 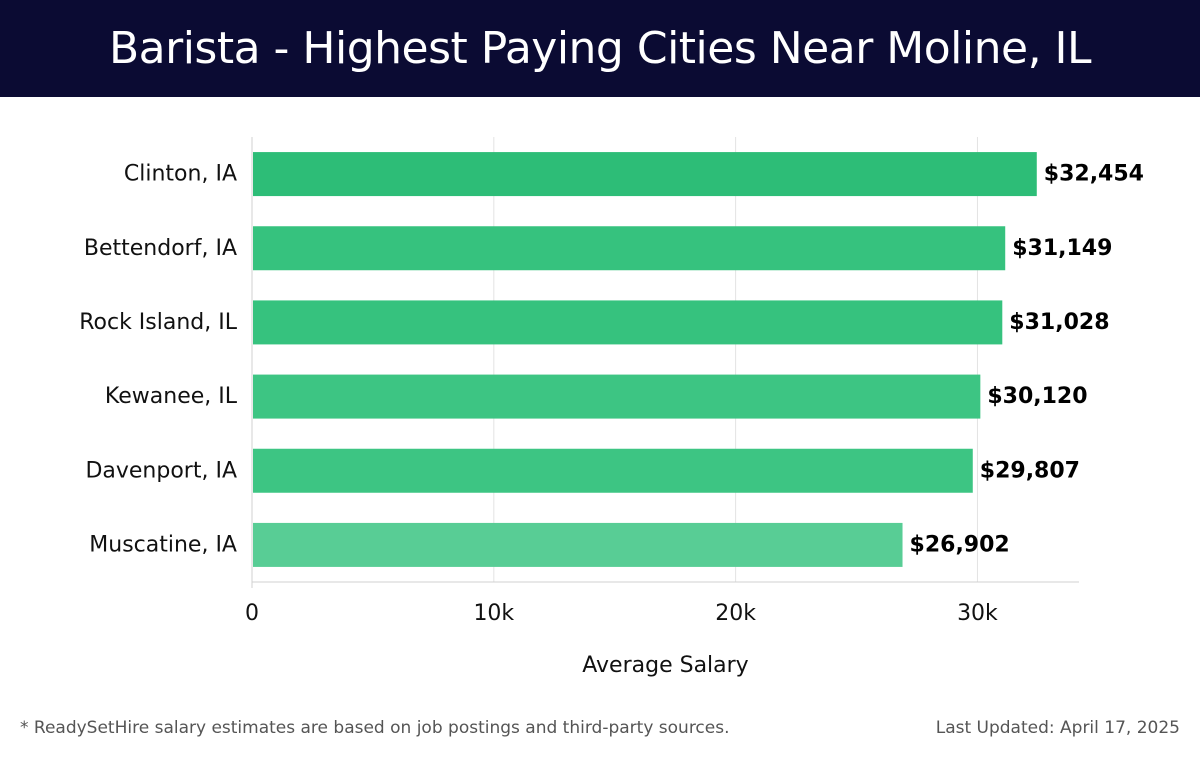 I want to click on value-label: $29,807, so click(x=1030, y=470).